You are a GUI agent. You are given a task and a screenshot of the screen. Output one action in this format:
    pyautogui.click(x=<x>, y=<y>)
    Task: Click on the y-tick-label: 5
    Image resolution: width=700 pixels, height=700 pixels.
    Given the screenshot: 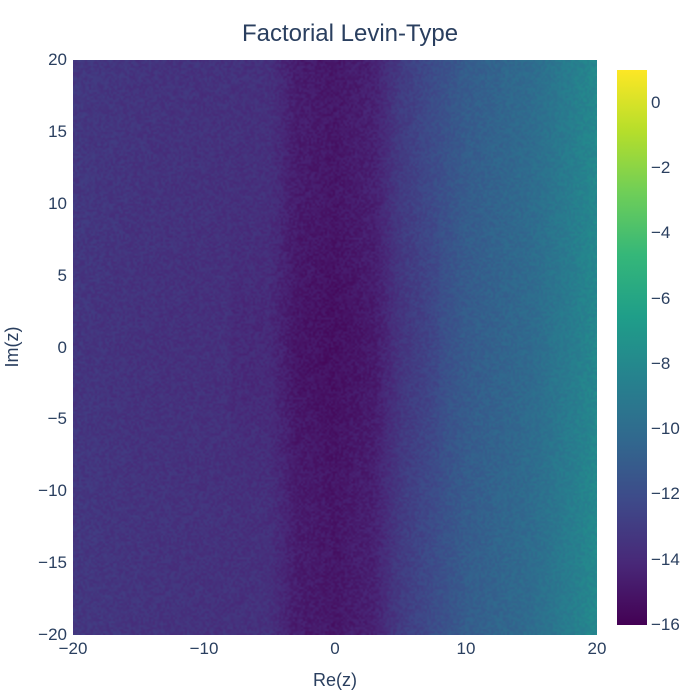 What is the action you would take?
    pyautogui.click(x=62, y=275)
    